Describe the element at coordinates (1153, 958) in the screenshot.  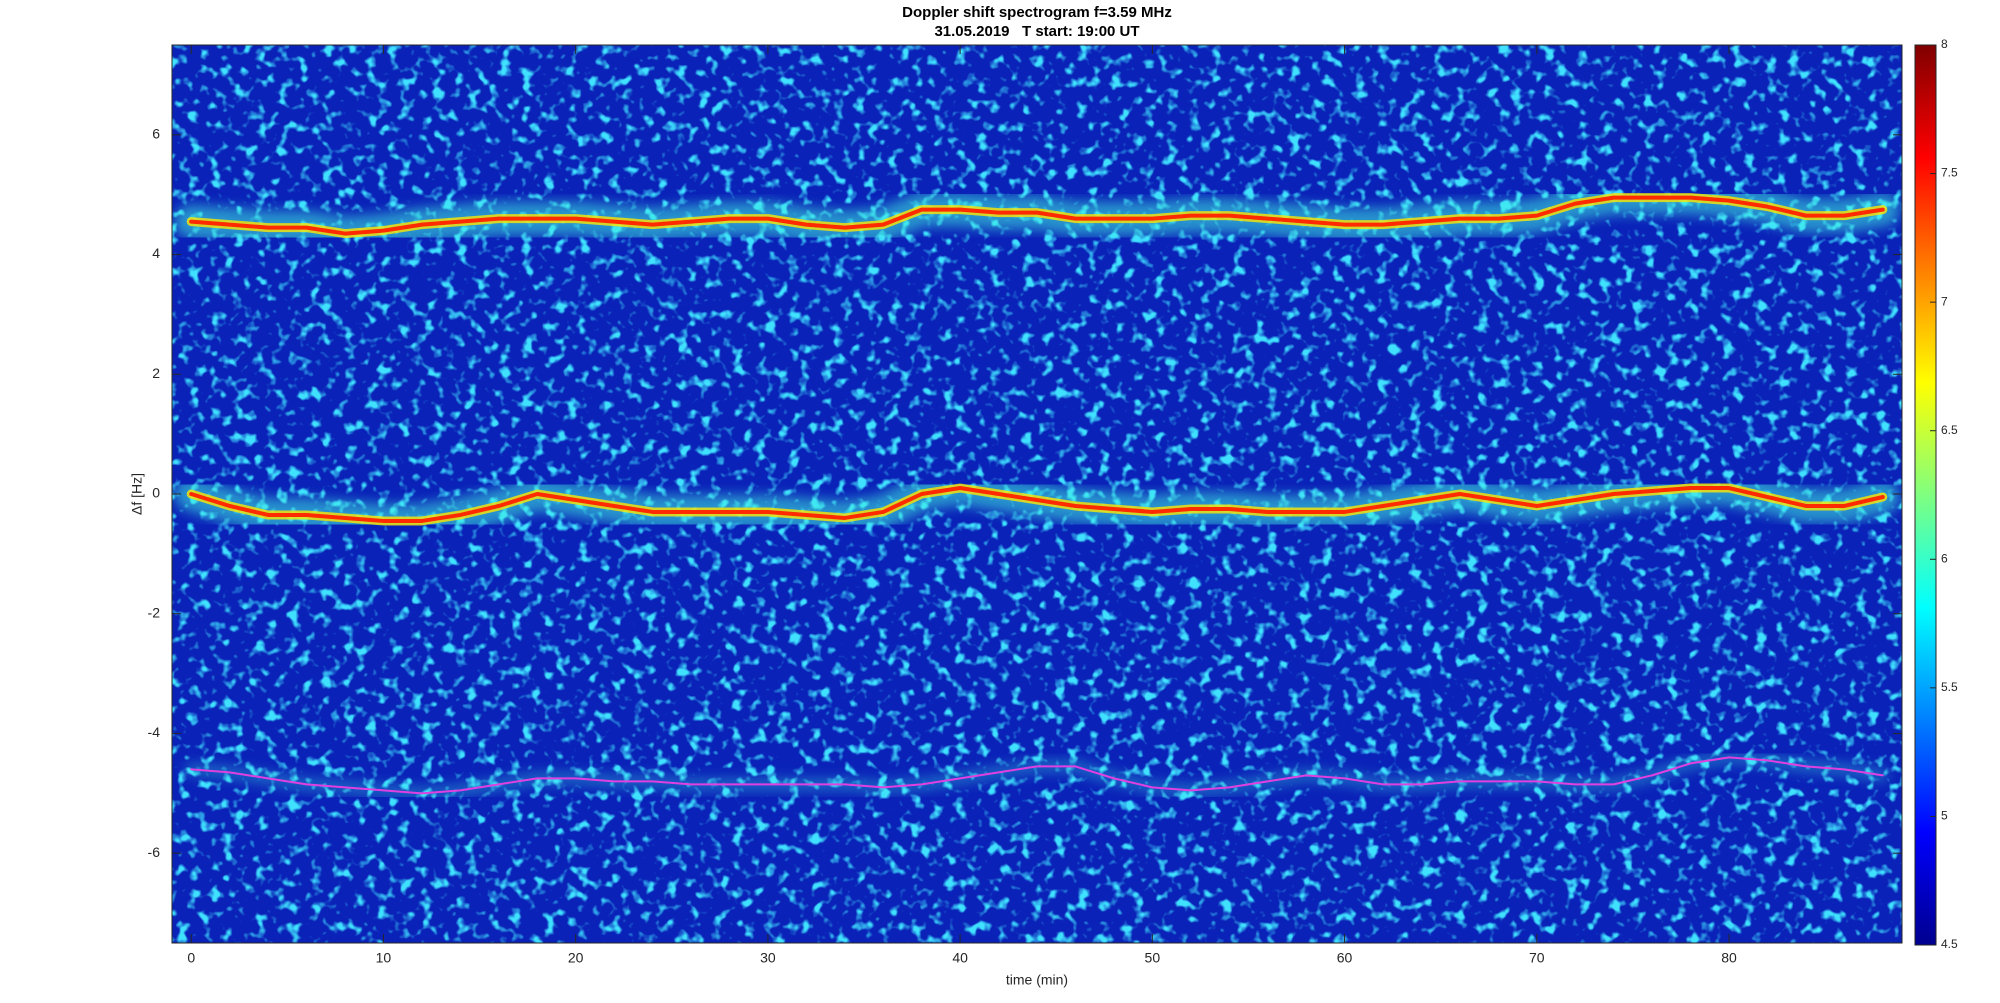
I see `x-tick-label: 50` at that location.